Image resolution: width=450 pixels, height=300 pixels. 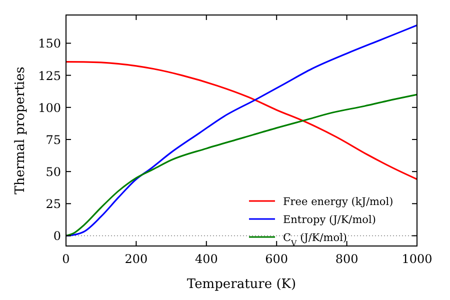 What do you see at coordinates (338, 202) in the screenshot?
I see `legend-label: Free energy (kJ/mol)` at bounding box center [338, 202].